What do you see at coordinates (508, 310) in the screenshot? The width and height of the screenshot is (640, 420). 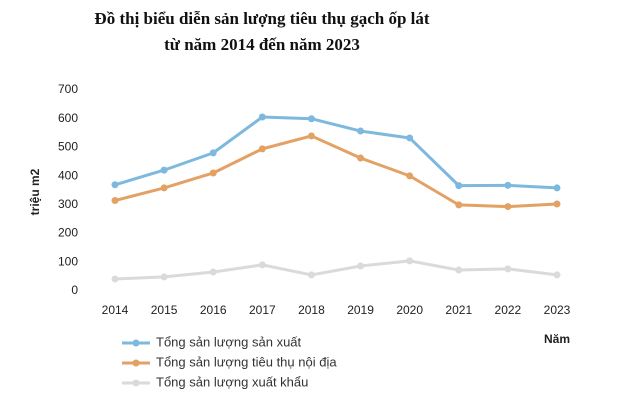 I see `x-tick-label: 2022` at bounding box center [508, 310].